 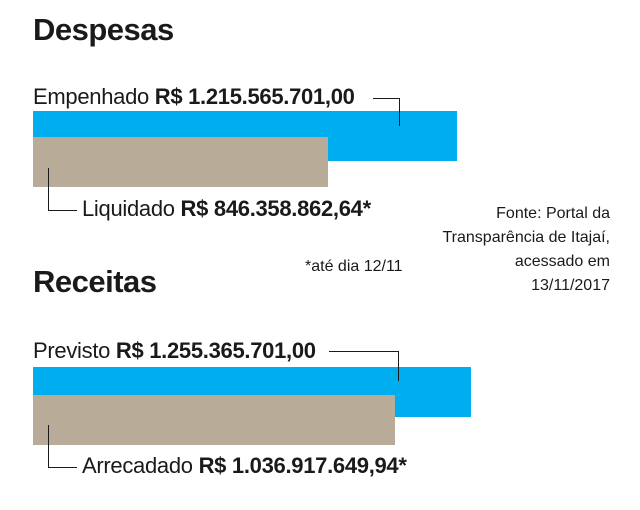 What do you see at coordinates (364, 351) in the screenshot?
I see `previsto-connector-h` at bounding box center [364, 351].